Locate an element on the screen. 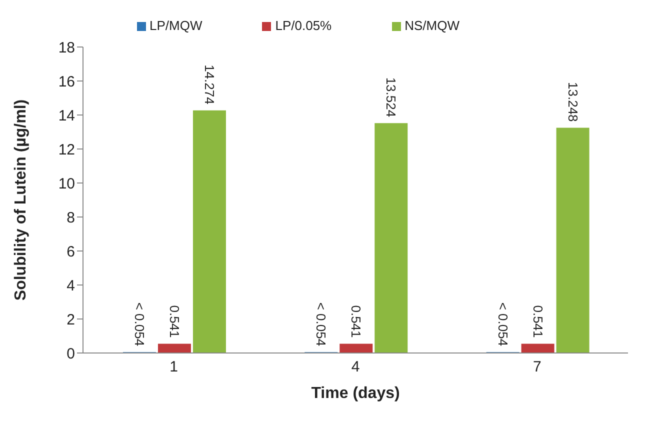 Image resolution: width=646 pixels, height=425 pixels. x-tick-label: 4 is located at coordinates (355, 367).